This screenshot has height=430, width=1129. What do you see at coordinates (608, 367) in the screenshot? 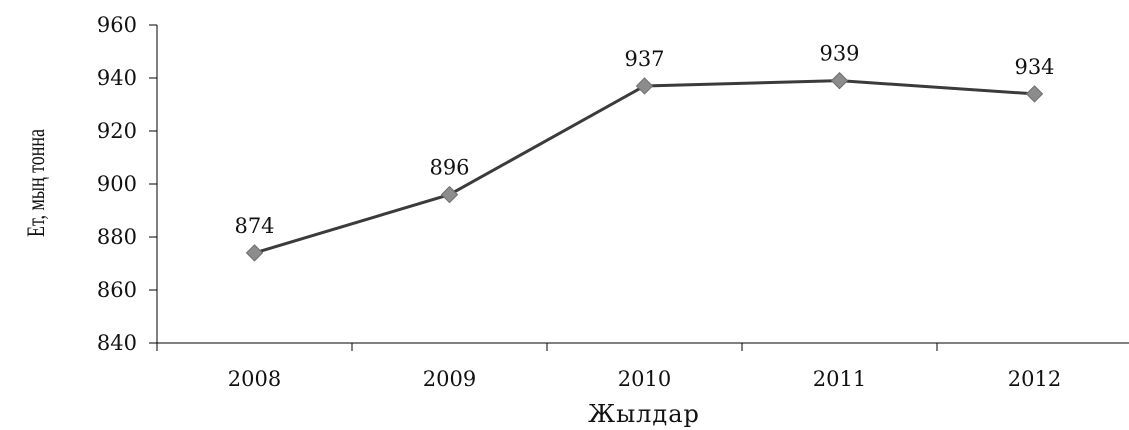
I see `x-axis-ticks: 2008 2009 2010 2011 2012` at bounding box center [608, 367].